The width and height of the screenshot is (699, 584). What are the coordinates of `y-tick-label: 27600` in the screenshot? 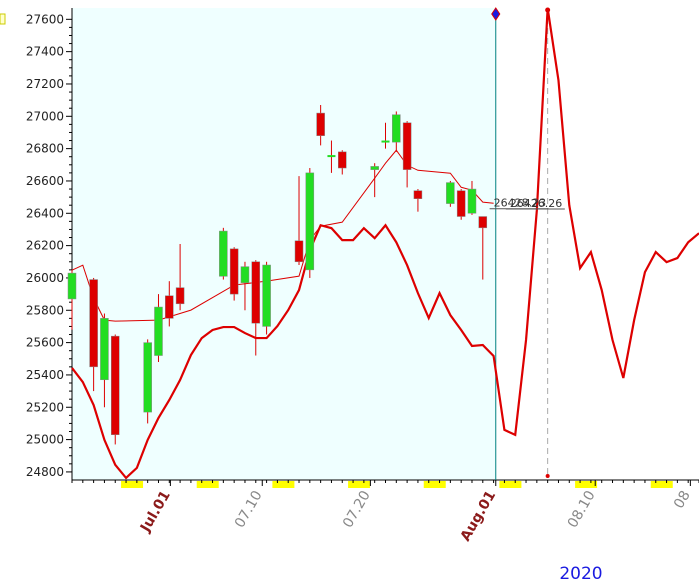 It's located at (45, 19).